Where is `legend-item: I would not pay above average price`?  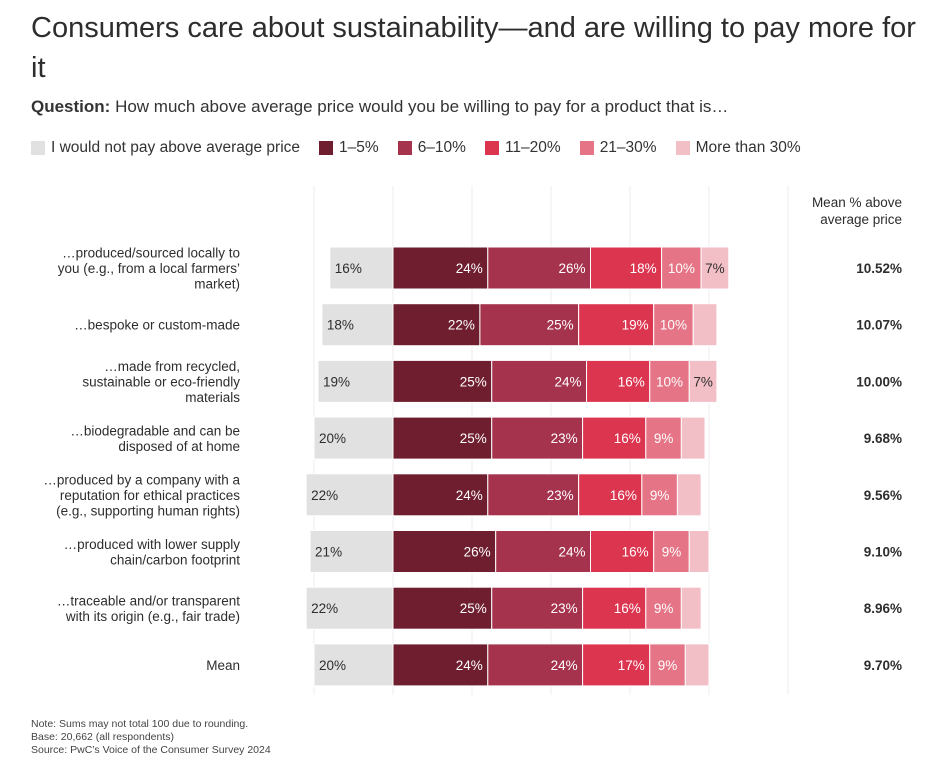 legend-item: I would not pay above average price is located at coordinates (165, 148).